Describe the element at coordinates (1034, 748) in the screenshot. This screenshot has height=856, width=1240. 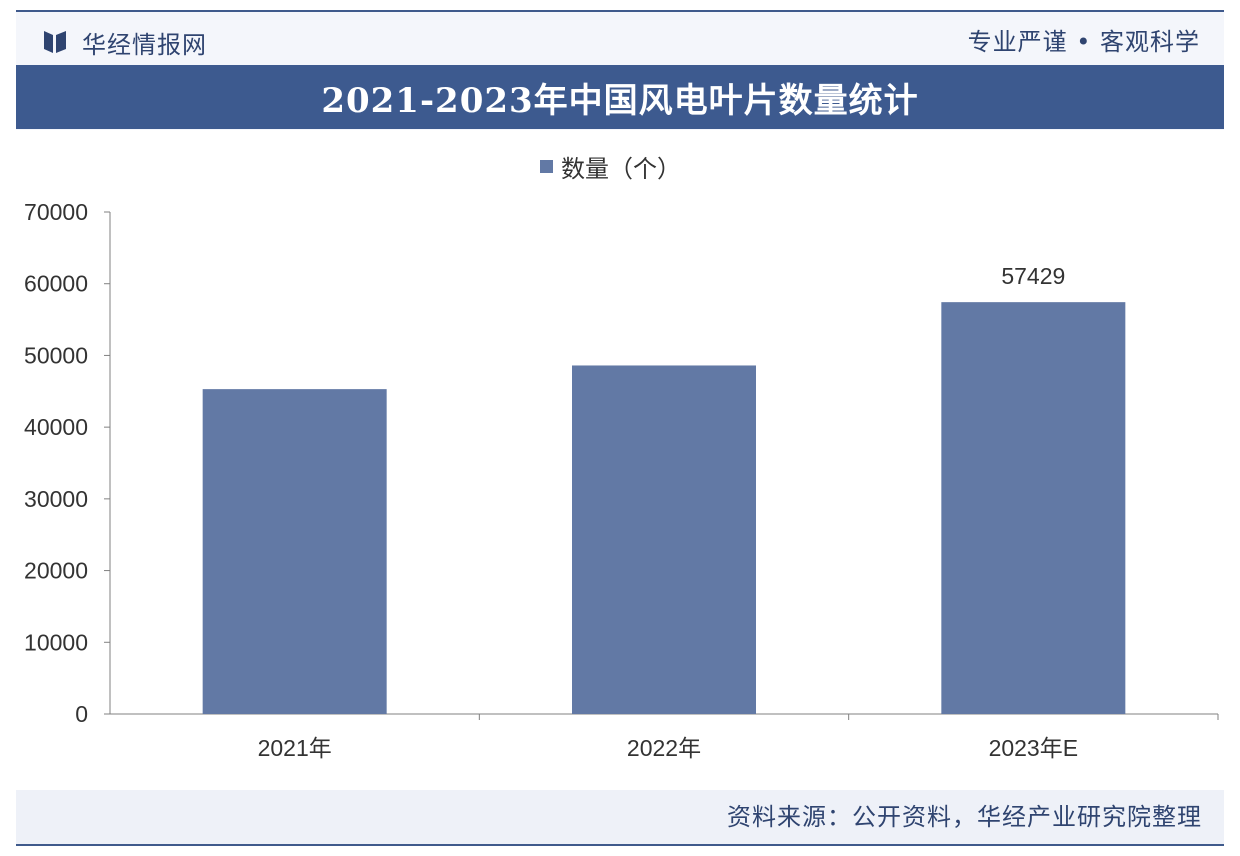
I see `x-tick-label: 2023年E` at that location.